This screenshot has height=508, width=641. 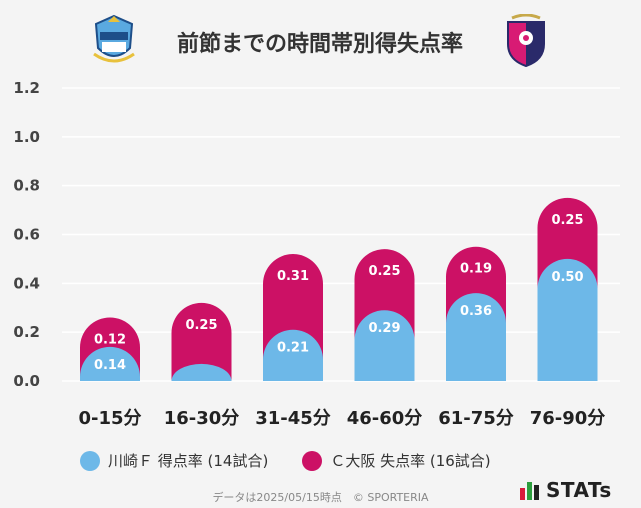 What do you see at coordinates (568, 418) in the screenshot?
I see `x-tick-label: 76-90分` at bounding box center [568, 418].